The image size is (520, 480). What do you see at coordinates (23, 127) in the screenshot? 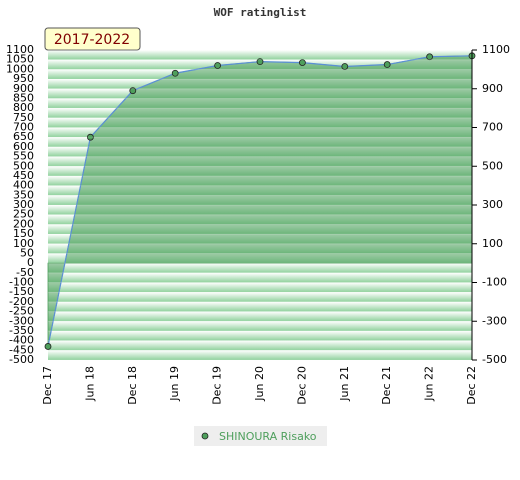
I see `y-tick-label: 700` at bounding box center [23, 127].